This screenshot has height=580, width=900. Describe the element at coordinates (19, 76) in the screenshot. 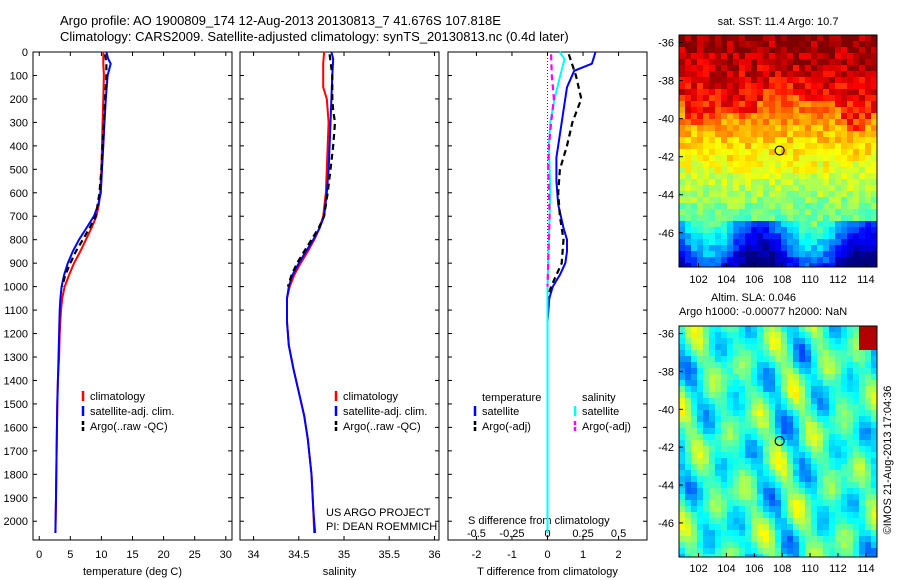

I see `y-tick-label: 100` at that location.